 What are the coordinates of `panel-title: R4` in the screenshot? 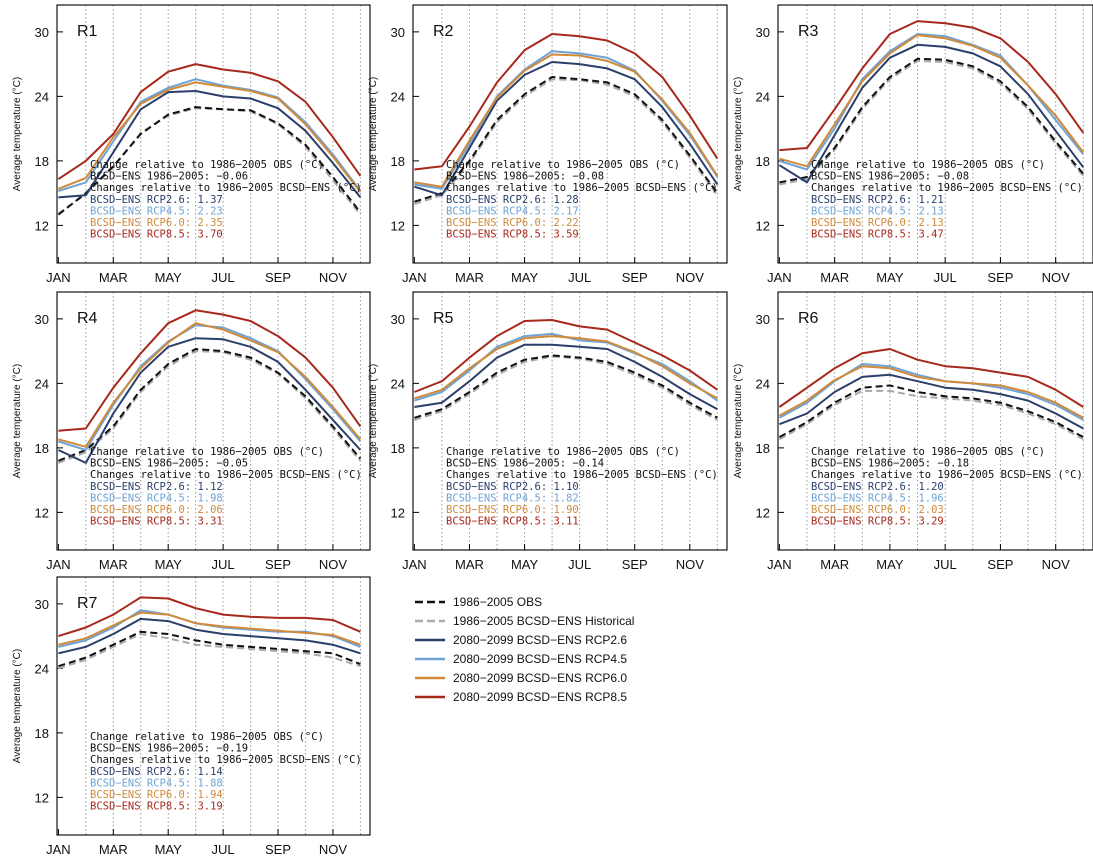 It's located at (87, 318).